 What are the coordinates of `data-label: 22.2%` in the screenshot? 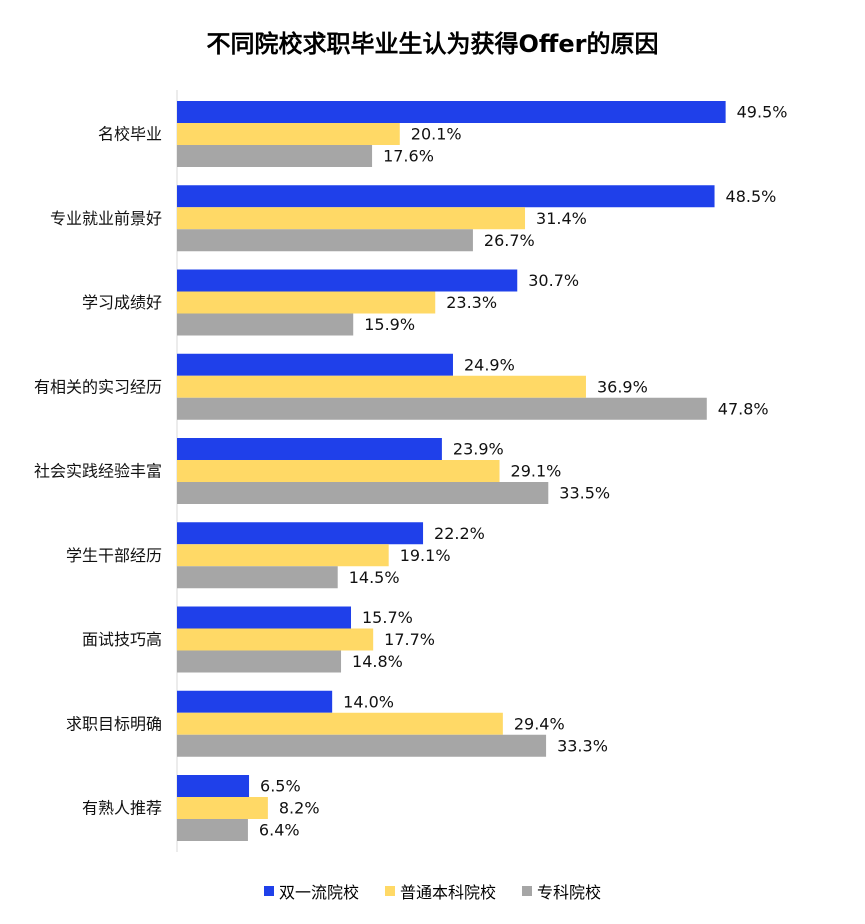 It's located at (459, 533).